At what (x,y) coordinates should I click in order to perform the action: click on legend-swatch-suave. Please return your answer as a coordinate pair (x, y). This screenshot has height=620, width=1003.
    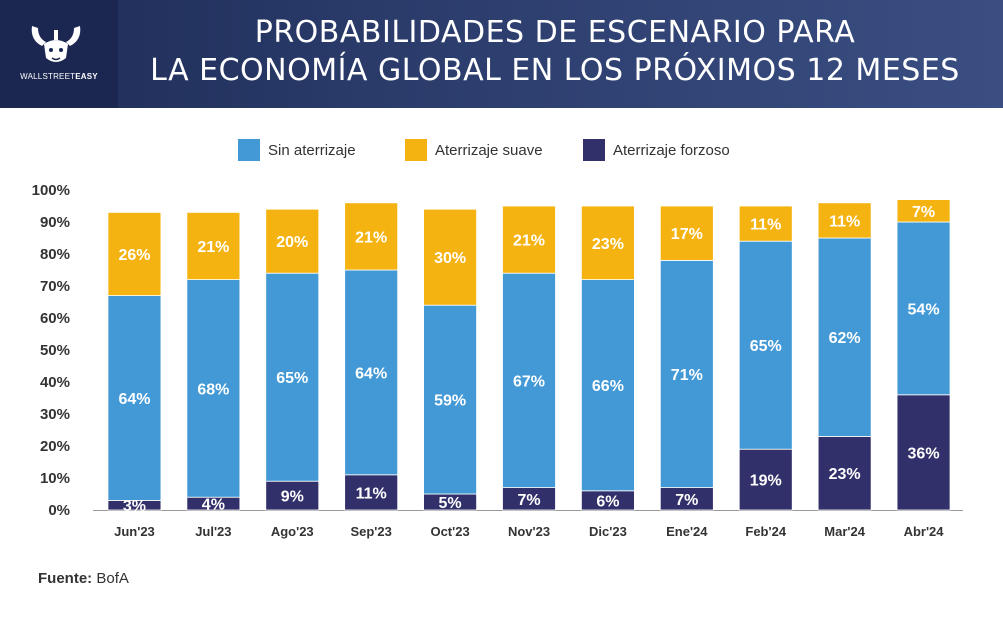
    Looking at the image, I should click on (416, 150).